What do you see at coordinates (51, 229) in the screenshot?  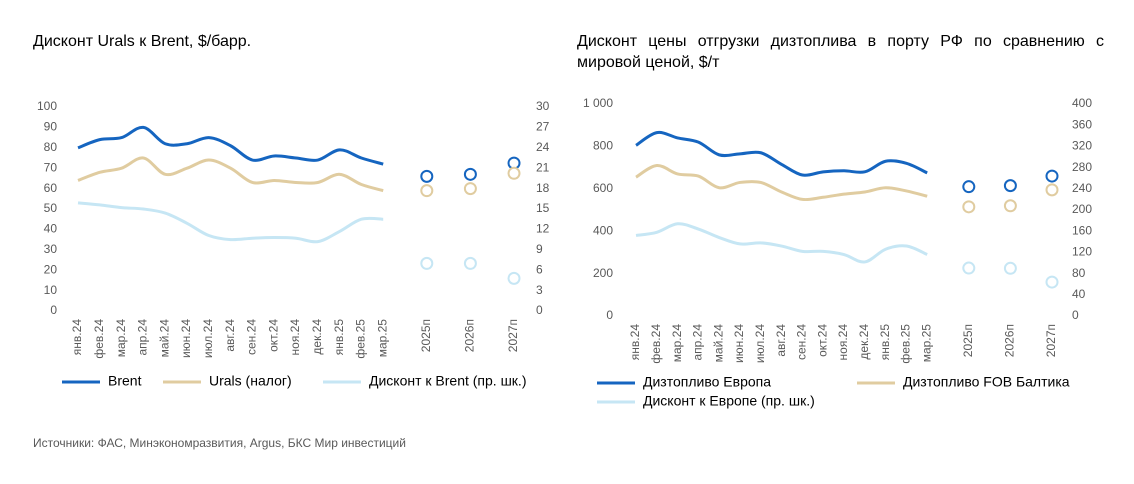 I see `y-tick-label: 40` at bounding box center [51, 229].